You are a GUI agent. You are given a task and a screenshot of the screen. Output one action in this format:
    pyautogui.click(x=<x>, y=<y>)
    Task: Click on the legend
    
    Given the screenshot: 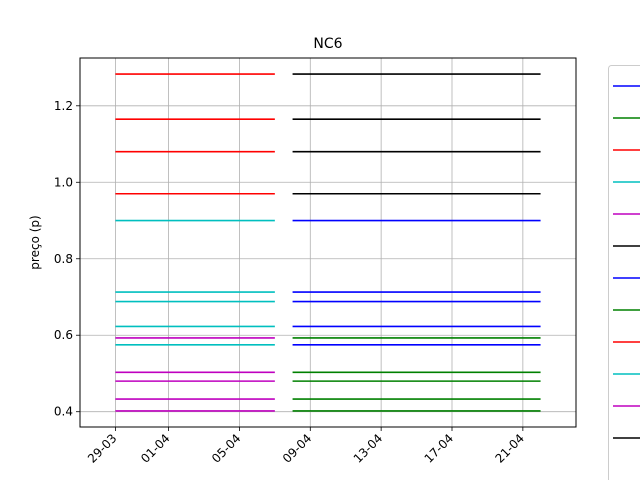 What is the action you would take?
    pyautogui.click(x=624, y=272)
    